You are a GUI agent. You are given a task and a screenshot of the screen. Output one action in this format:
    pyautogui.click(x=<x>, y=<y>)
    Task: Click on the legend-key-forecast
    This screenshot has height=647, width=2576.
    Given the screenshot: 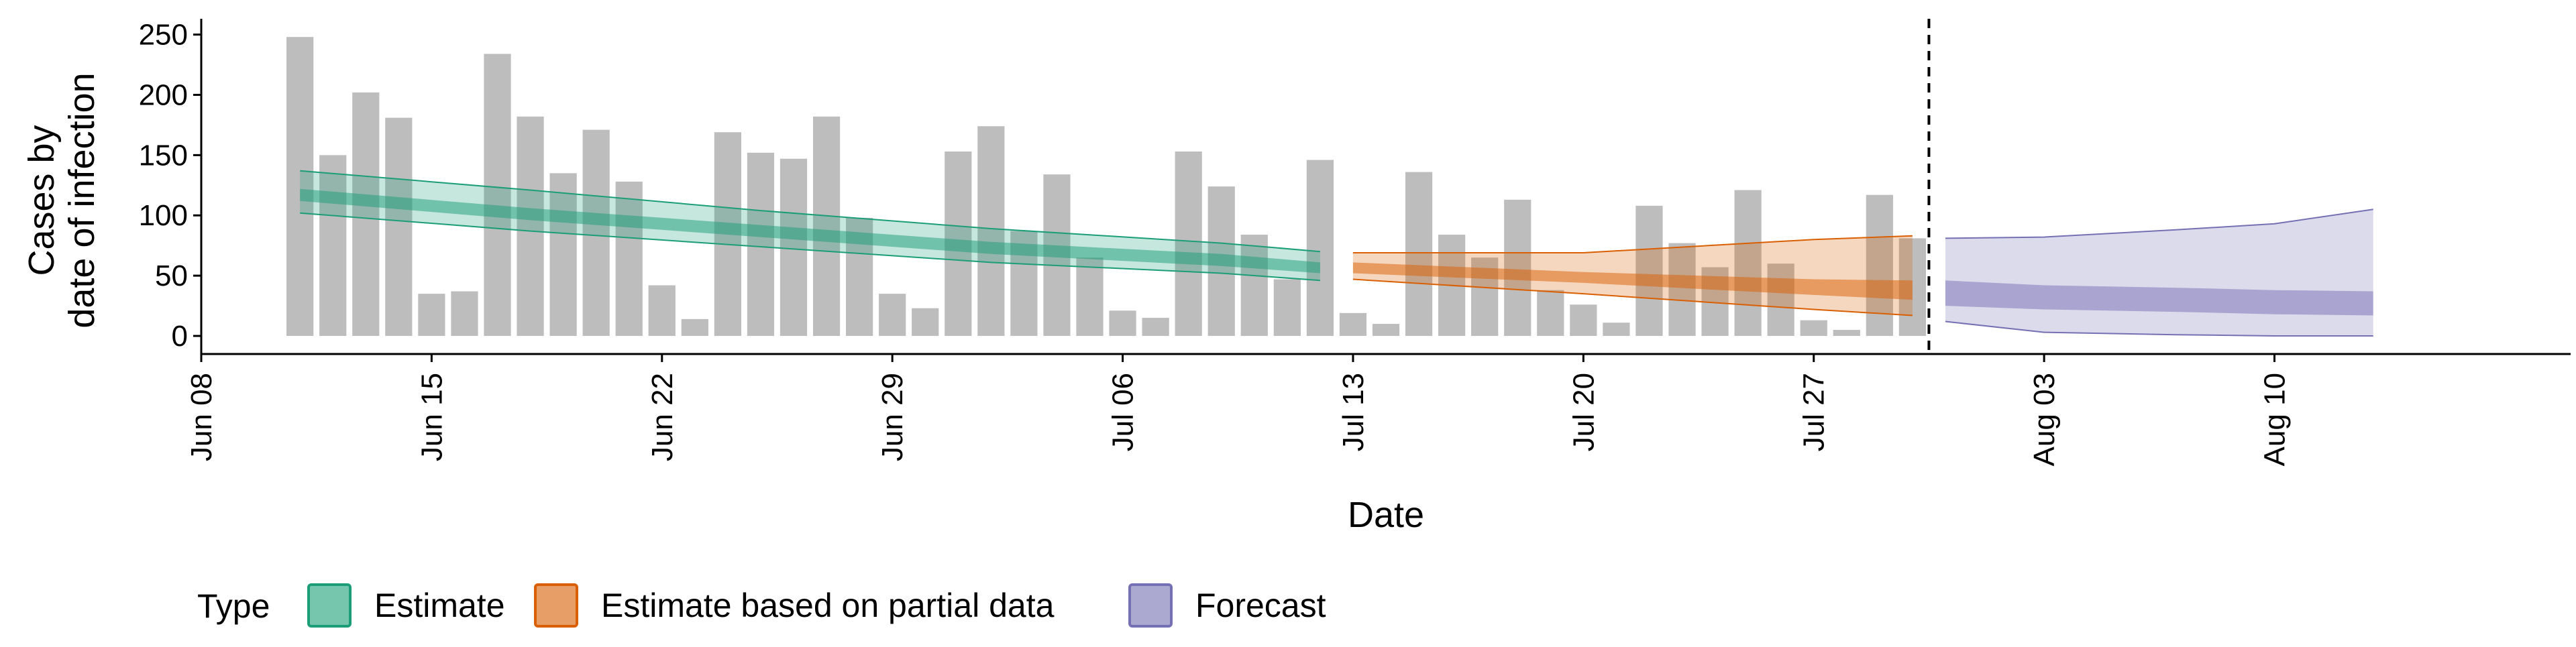 What is the action you would take?
    pyautogui.click(x=1150, y=605)
    